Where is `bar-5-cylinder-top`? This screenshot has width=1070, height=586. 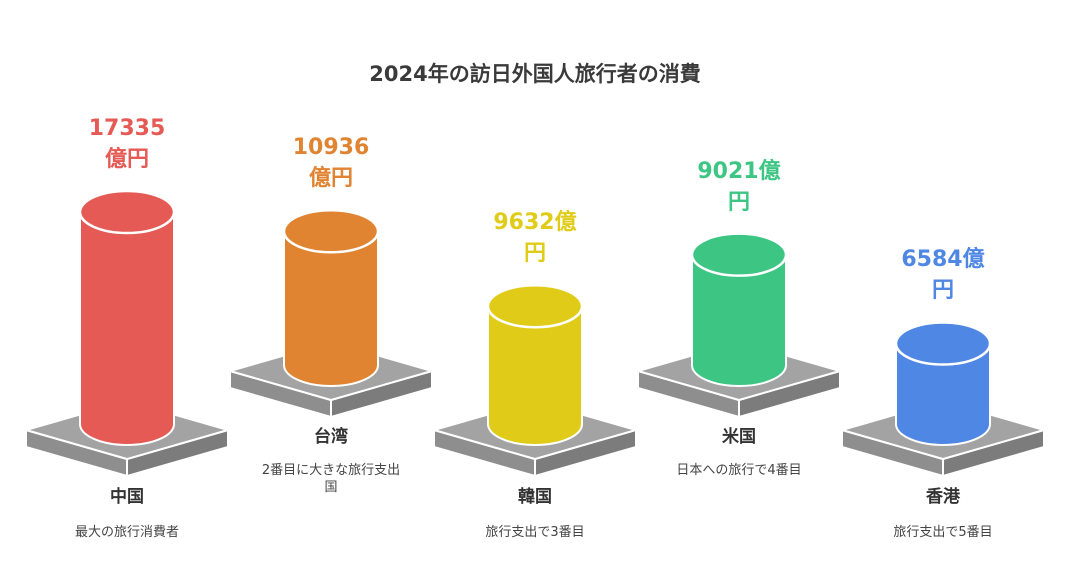 bar-5-cylinder-top is located at coordinates (943, 343).